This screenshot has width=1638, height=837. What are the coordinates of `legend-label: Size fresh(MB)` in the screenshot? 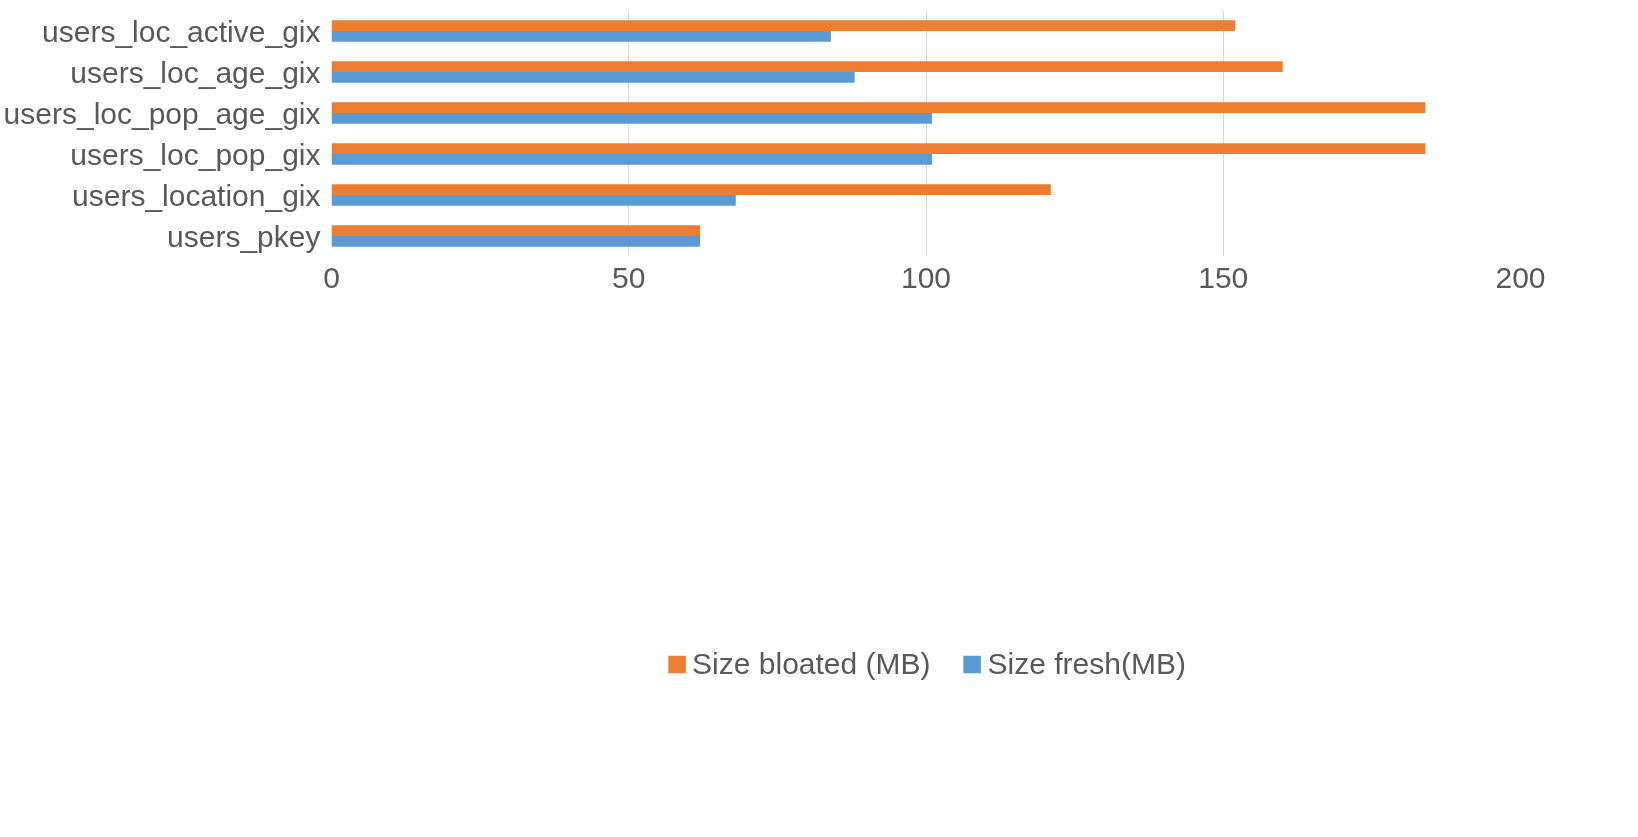 It's located at (1086, 664).